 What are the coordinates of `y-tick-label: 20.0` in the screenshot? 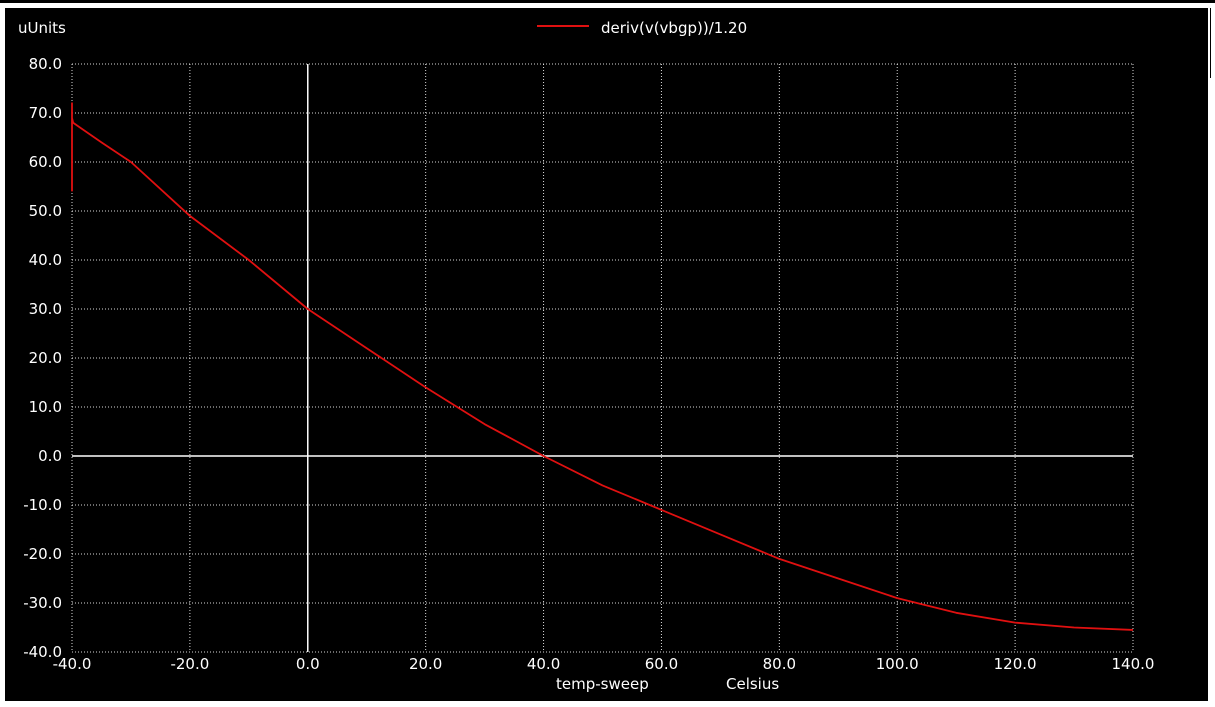 It's located at (45, 358).